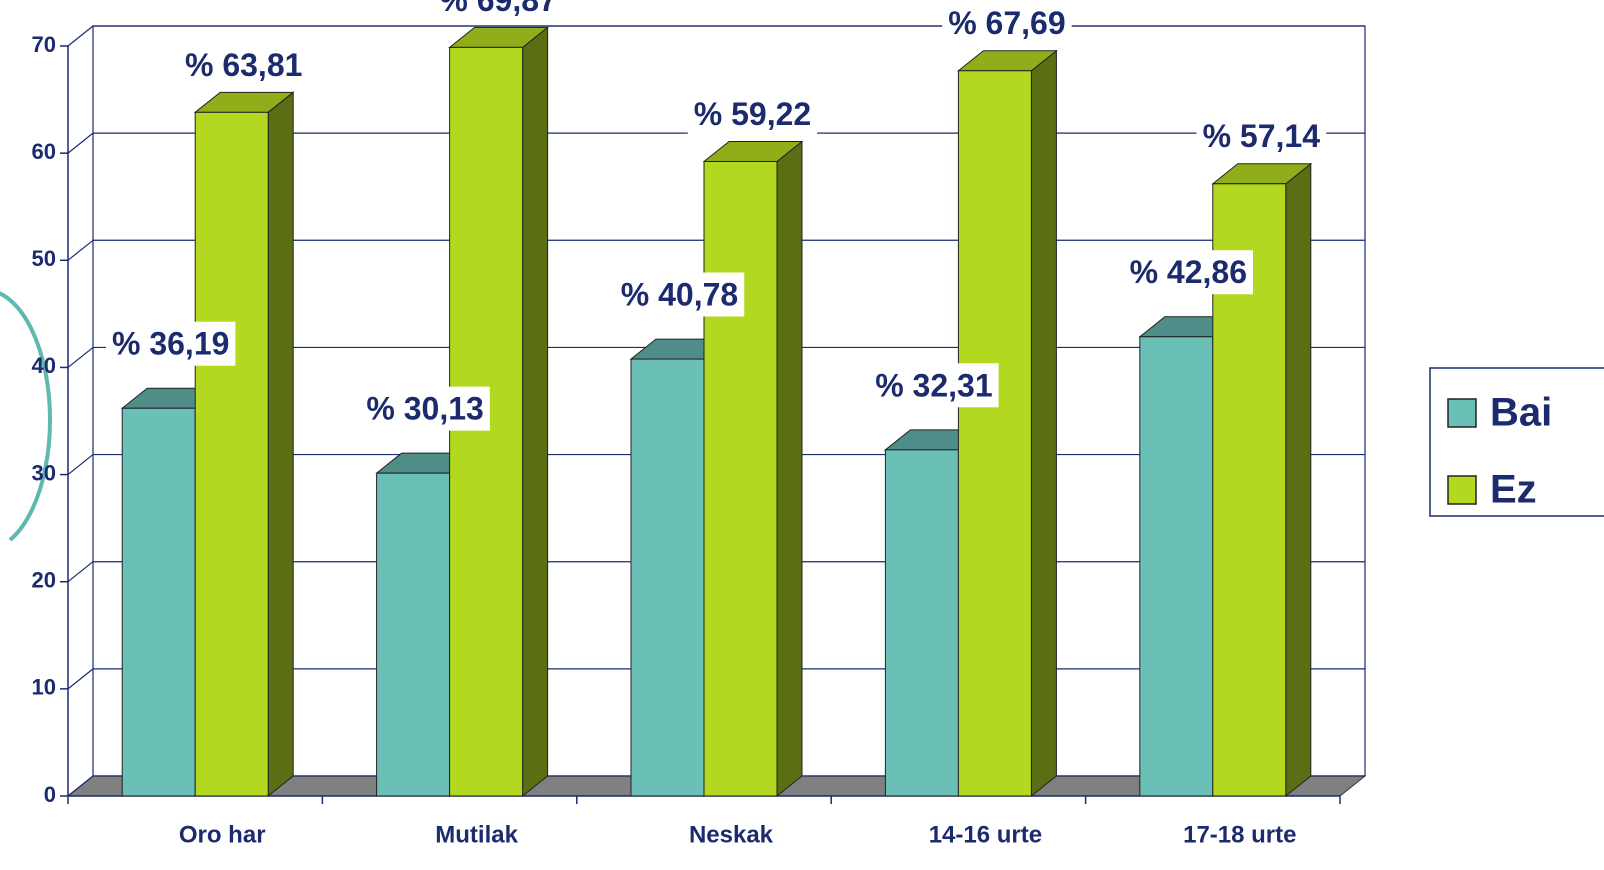 This screenshot has height=870, width=1604. What do you see at coordinates (44, 580) in the screenshot?
I see `y-tick-label: 20` at bounding box center [44, 580].